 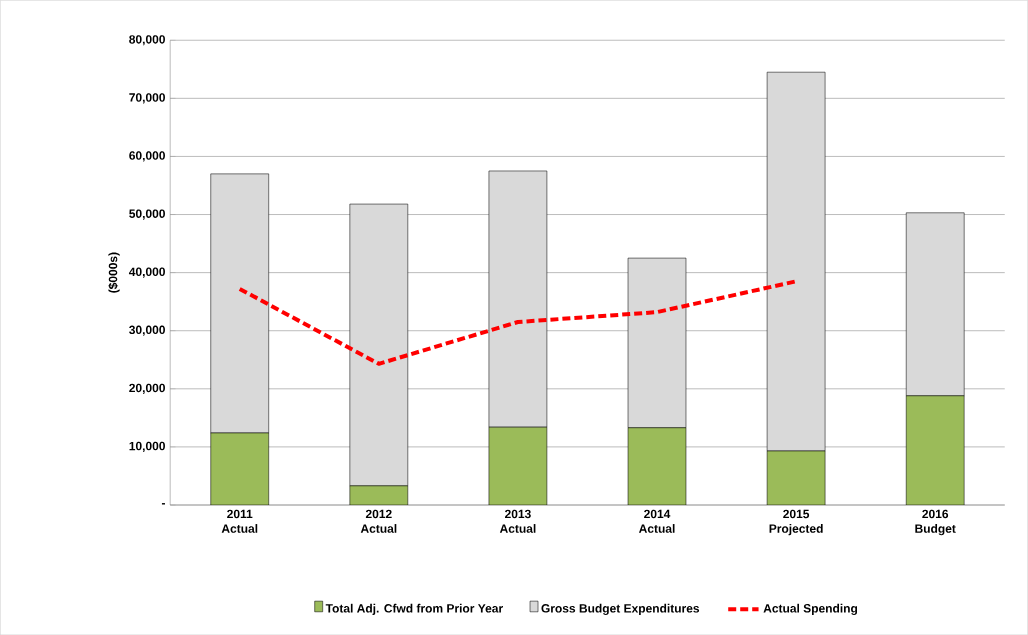 What do you see at coordinates (147, 156) in the screenshot?
I see `y-tick-label: 60,000` at bounding box center [147, 156].